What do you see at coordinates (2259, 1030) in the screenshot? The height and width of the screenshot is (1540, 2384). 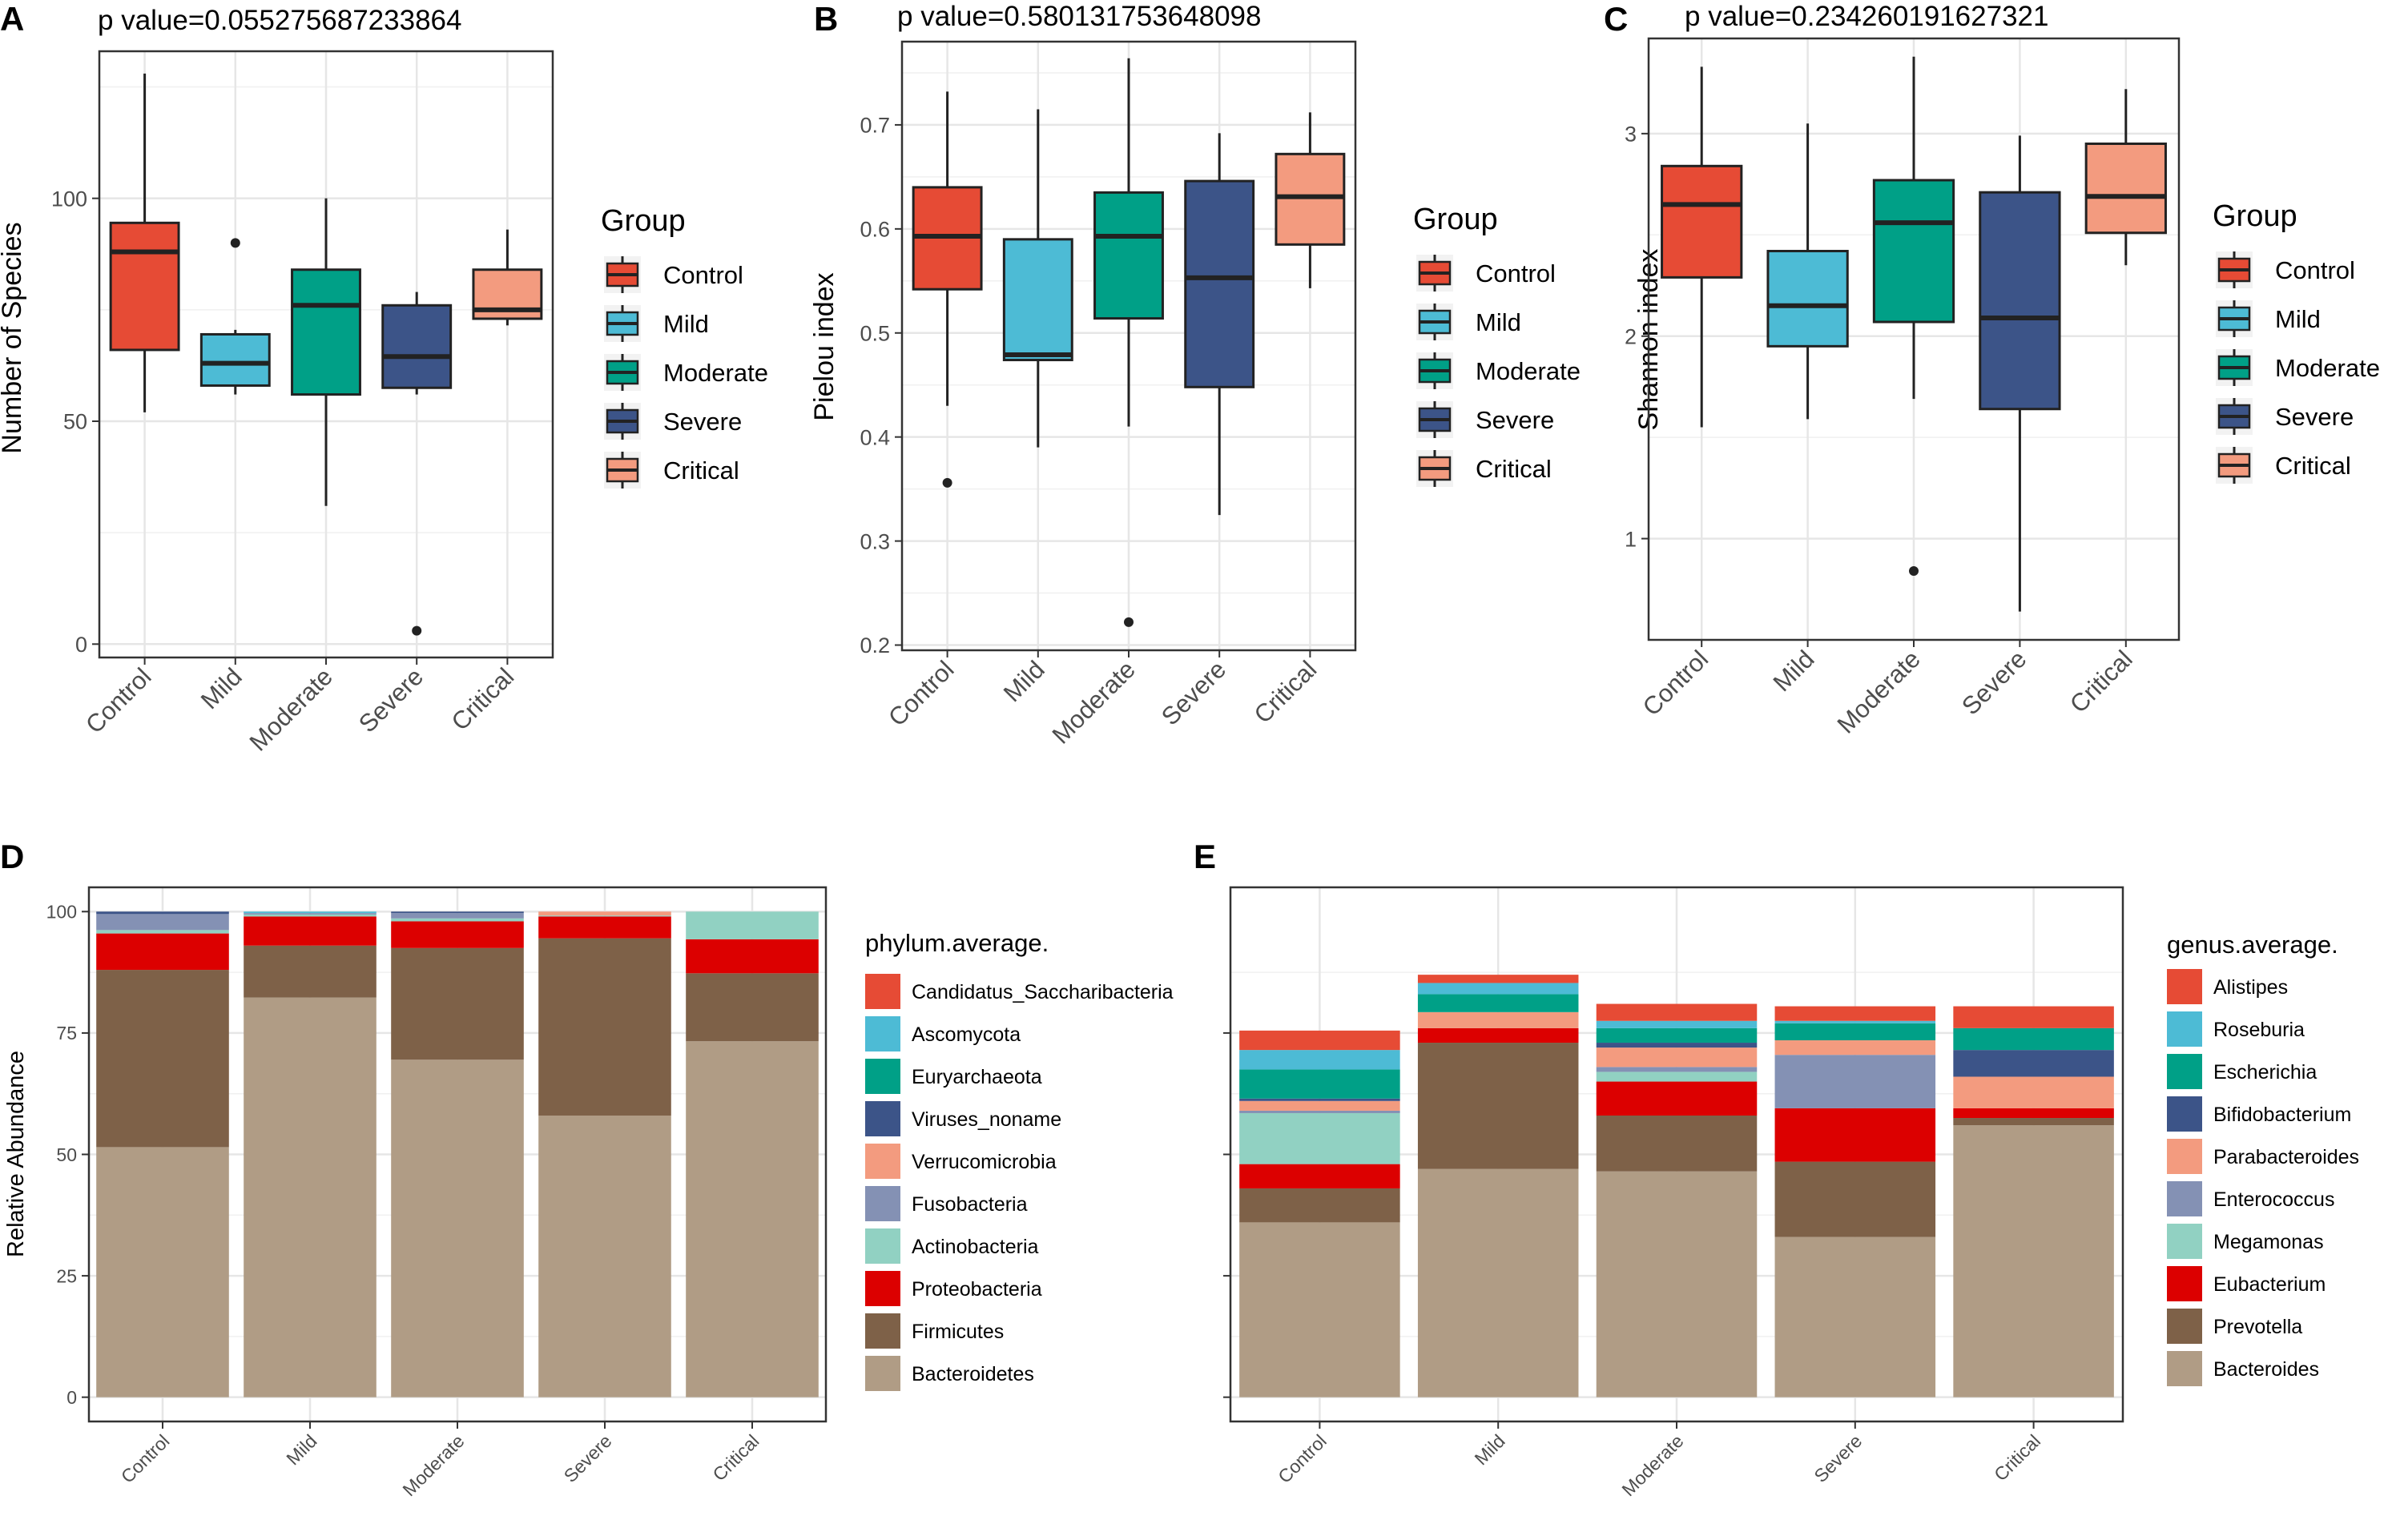 I see `panel-e-legend-label-roseburia: Roseburia` at bounding box center [2259, 1030].